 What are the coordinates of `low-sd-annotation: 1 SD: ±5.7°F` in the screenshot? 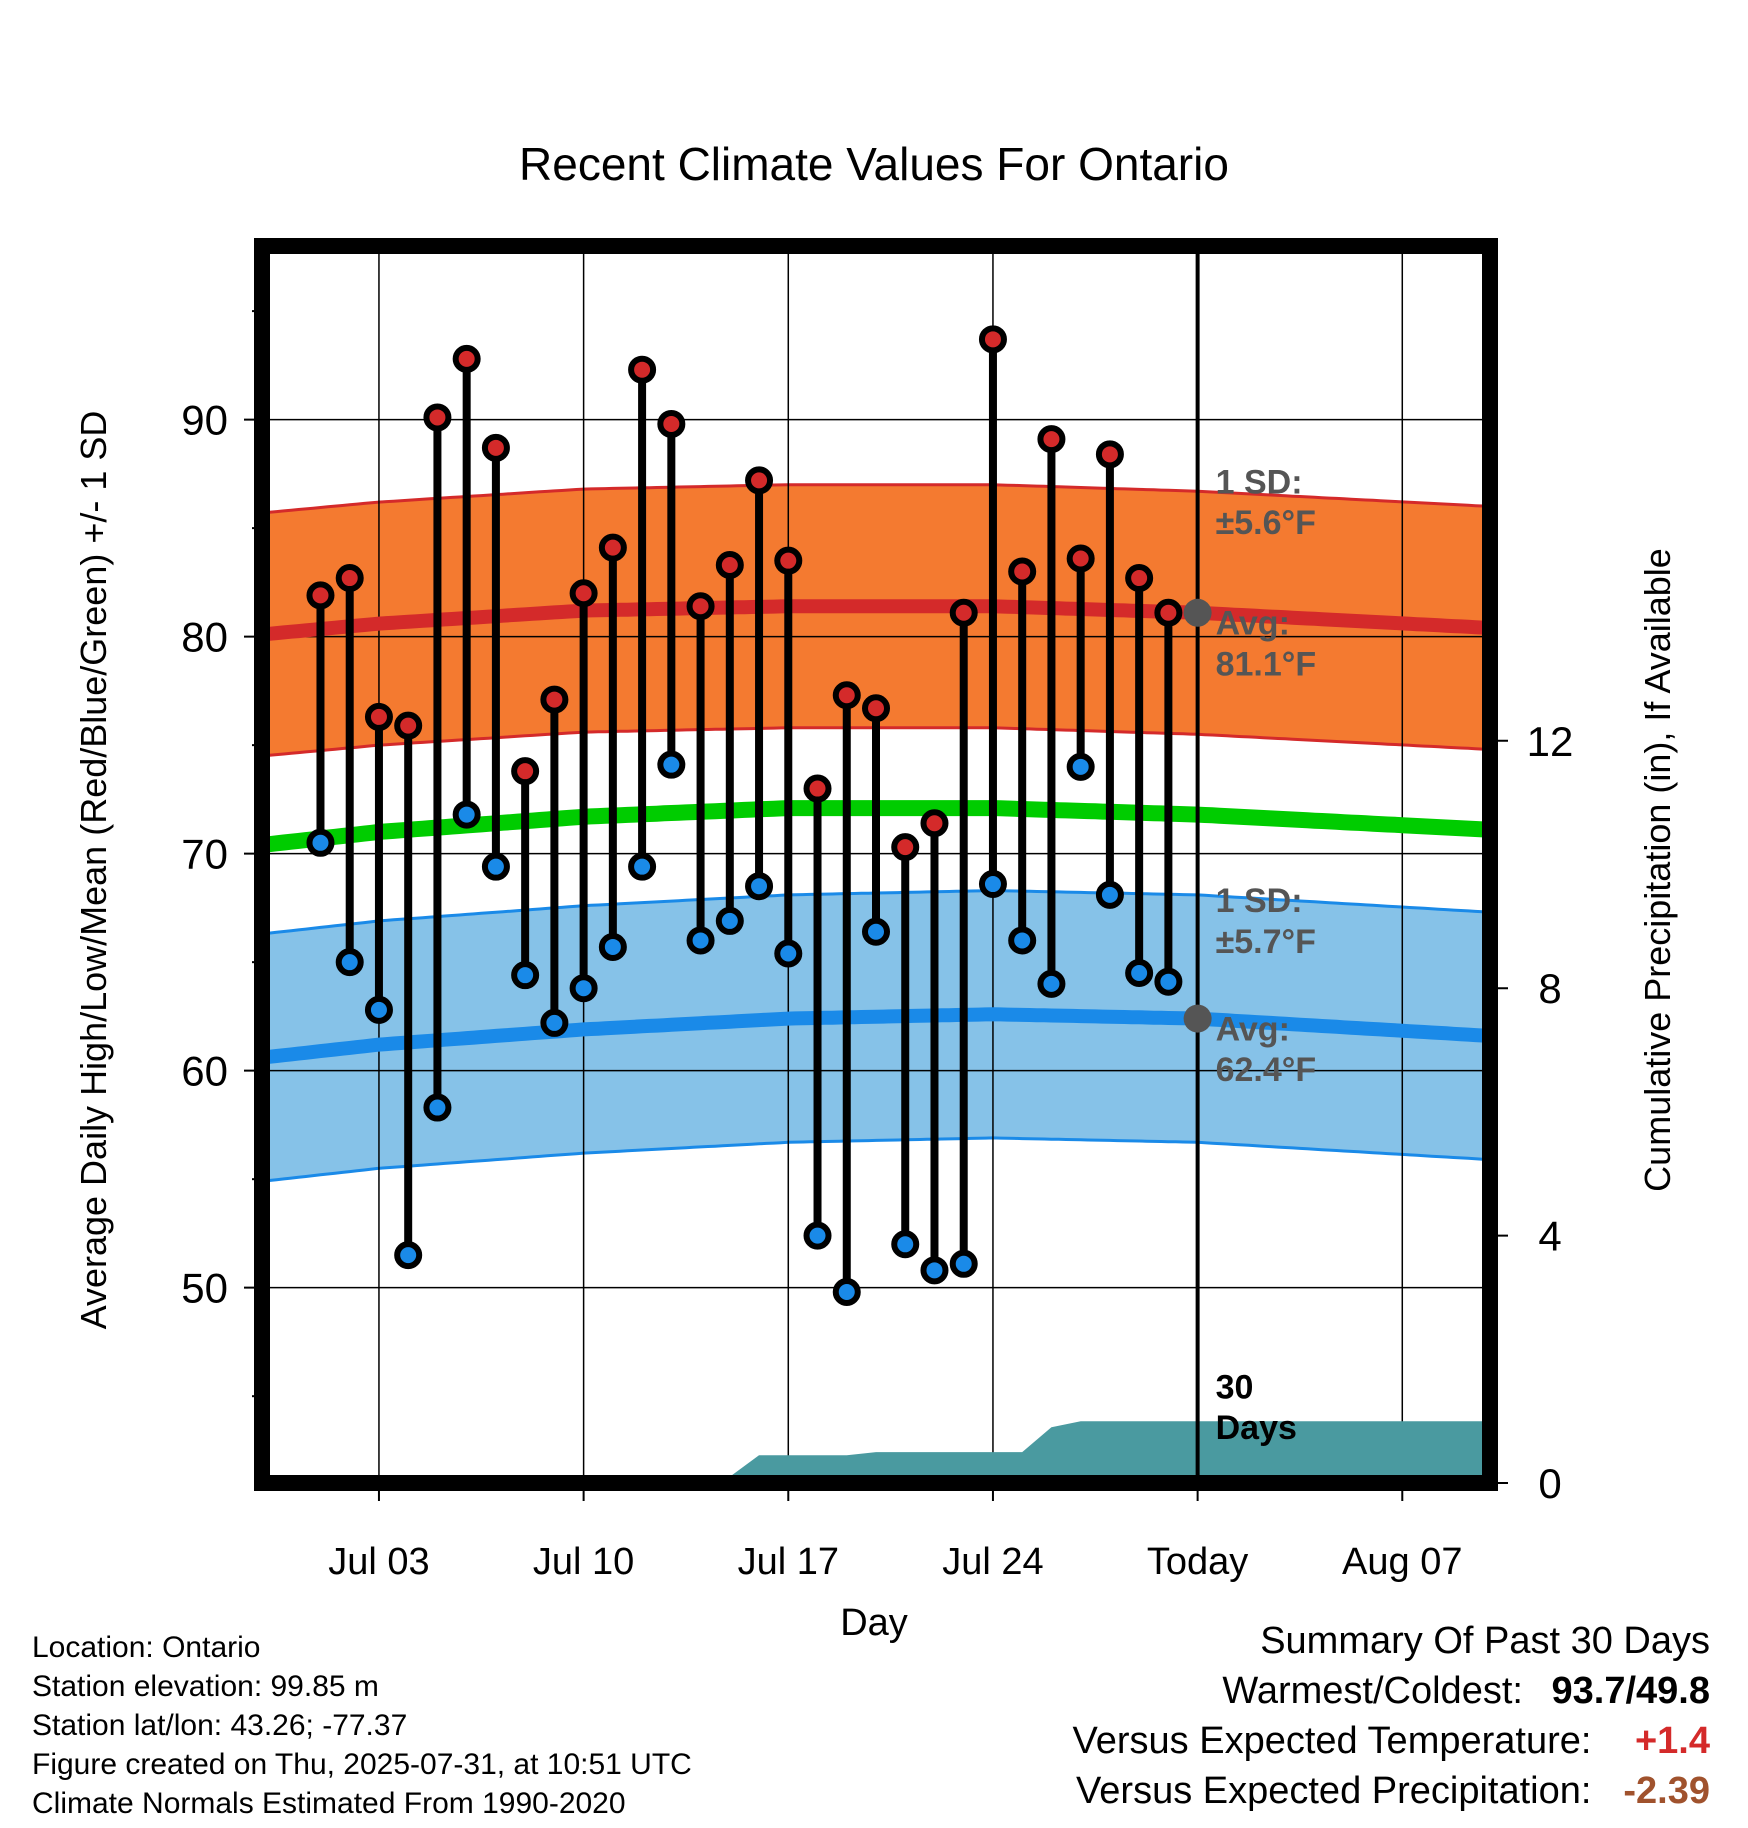 It's located at (1266, 921).